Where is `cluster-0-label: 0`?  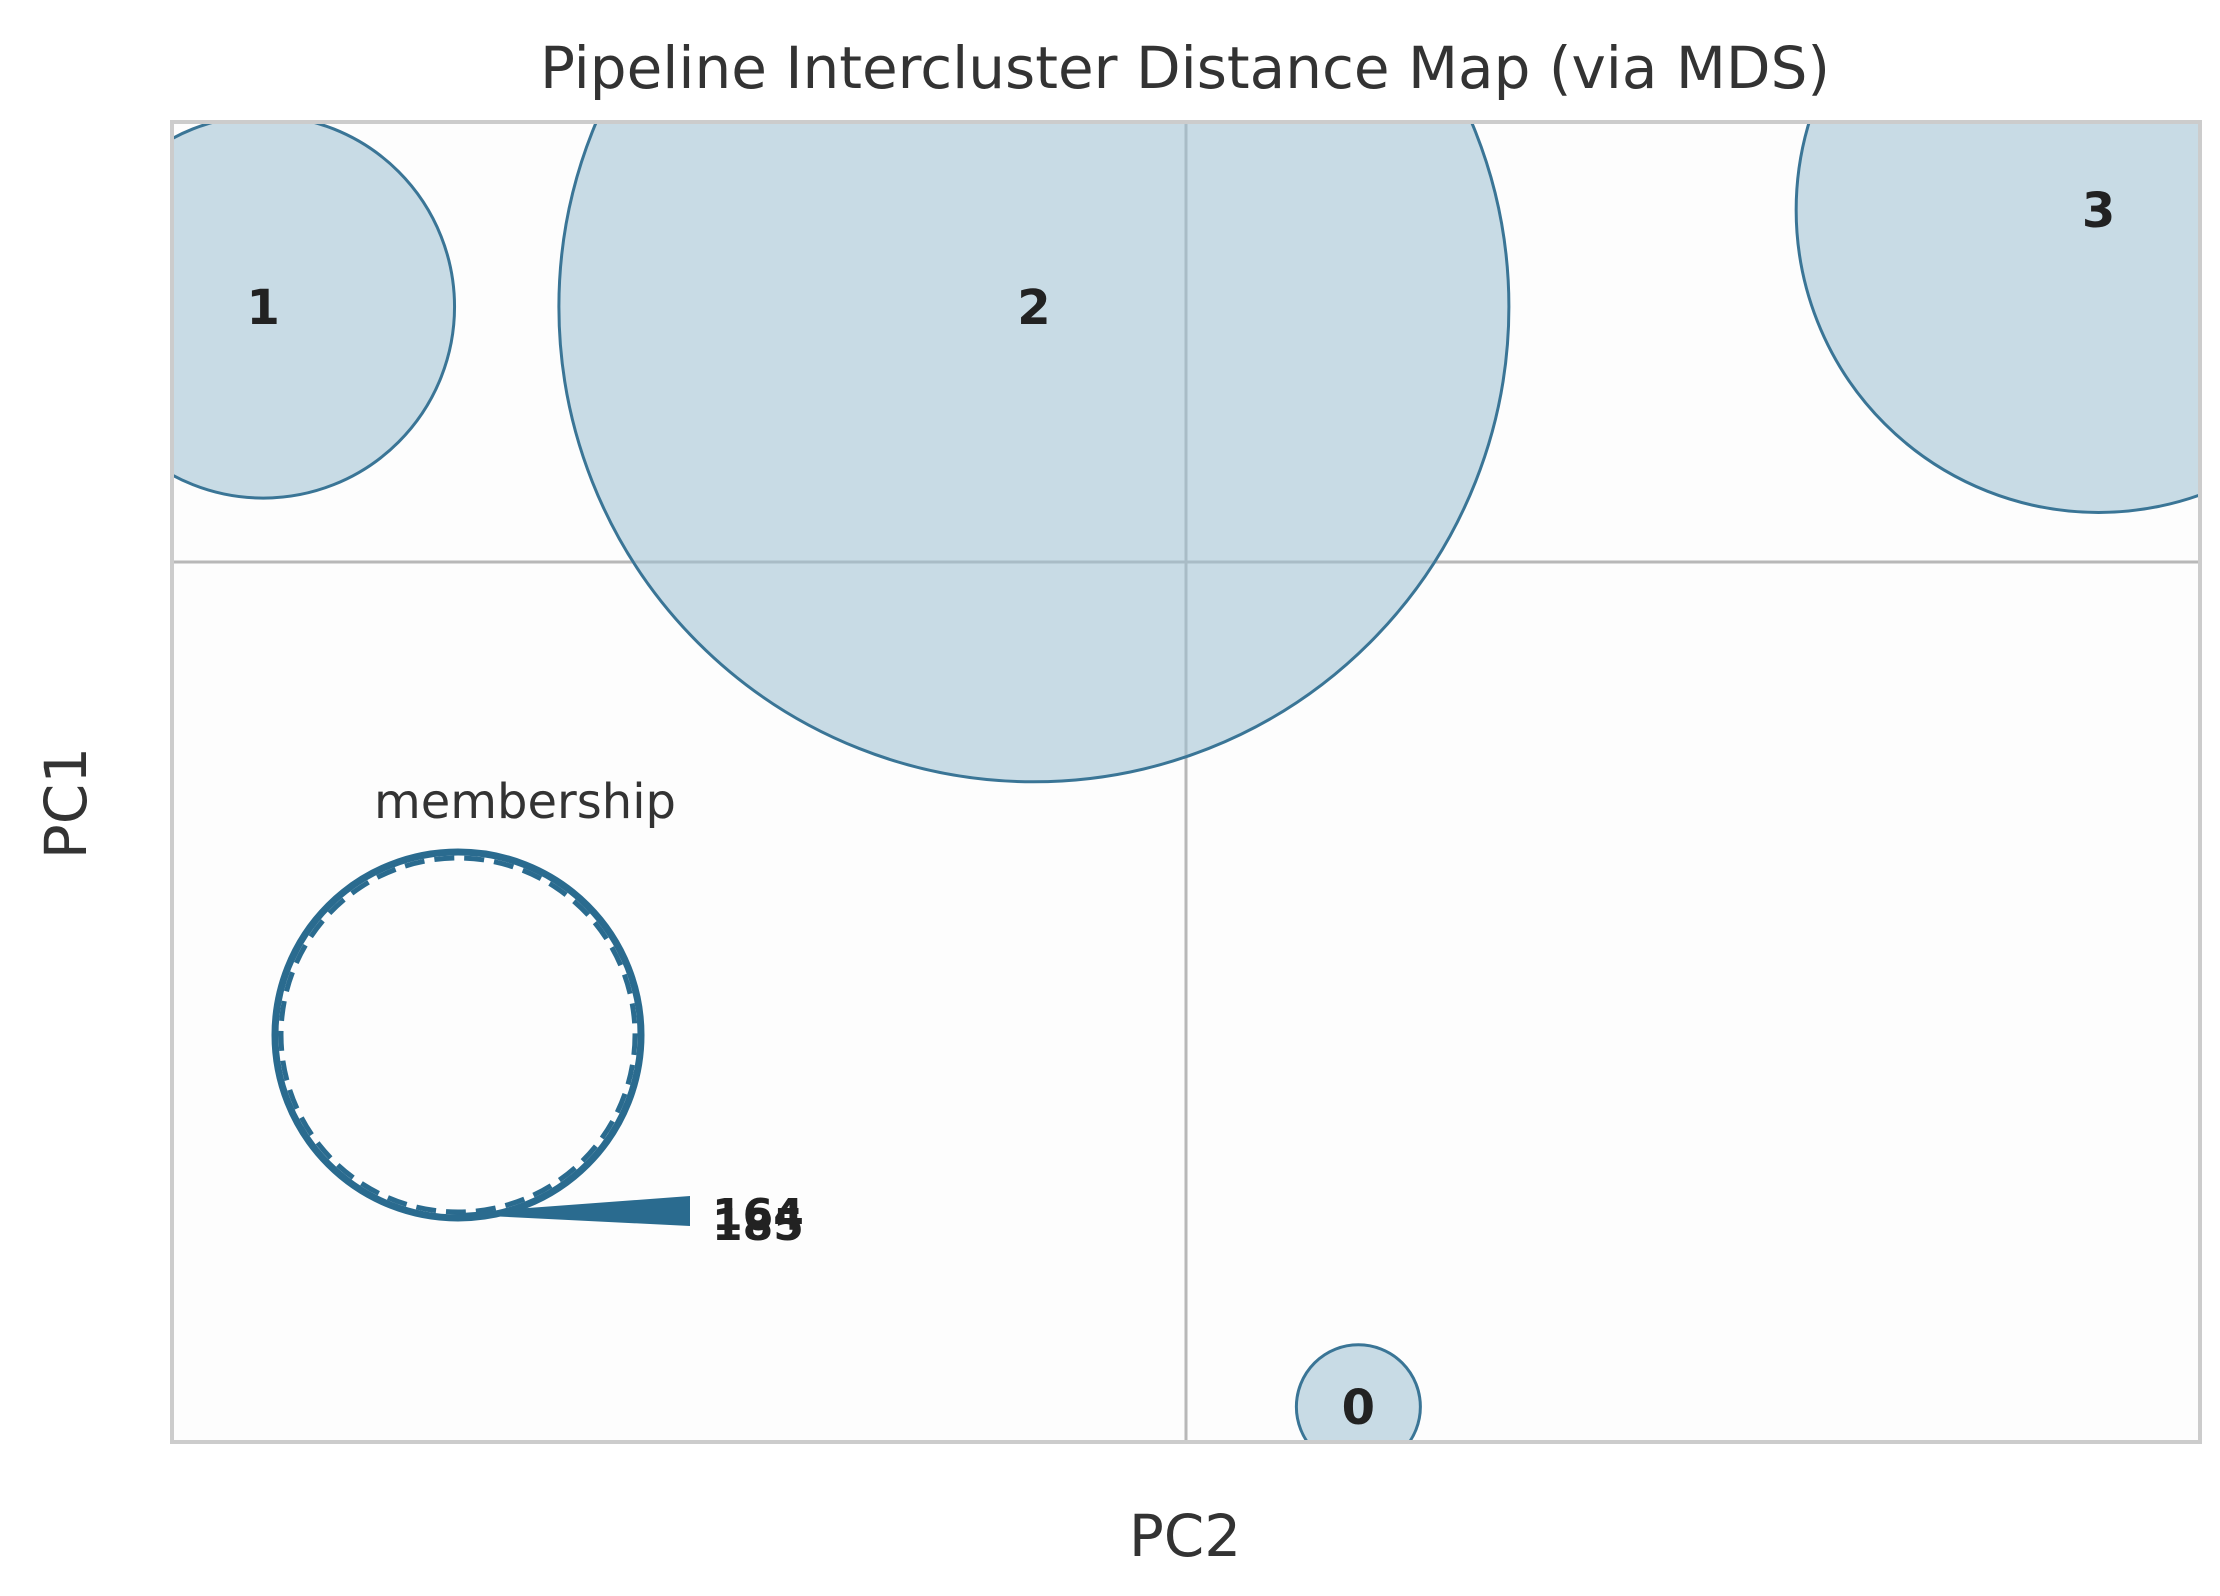 cluster-0-label: 0 is located at coordinates (1358, 1408).